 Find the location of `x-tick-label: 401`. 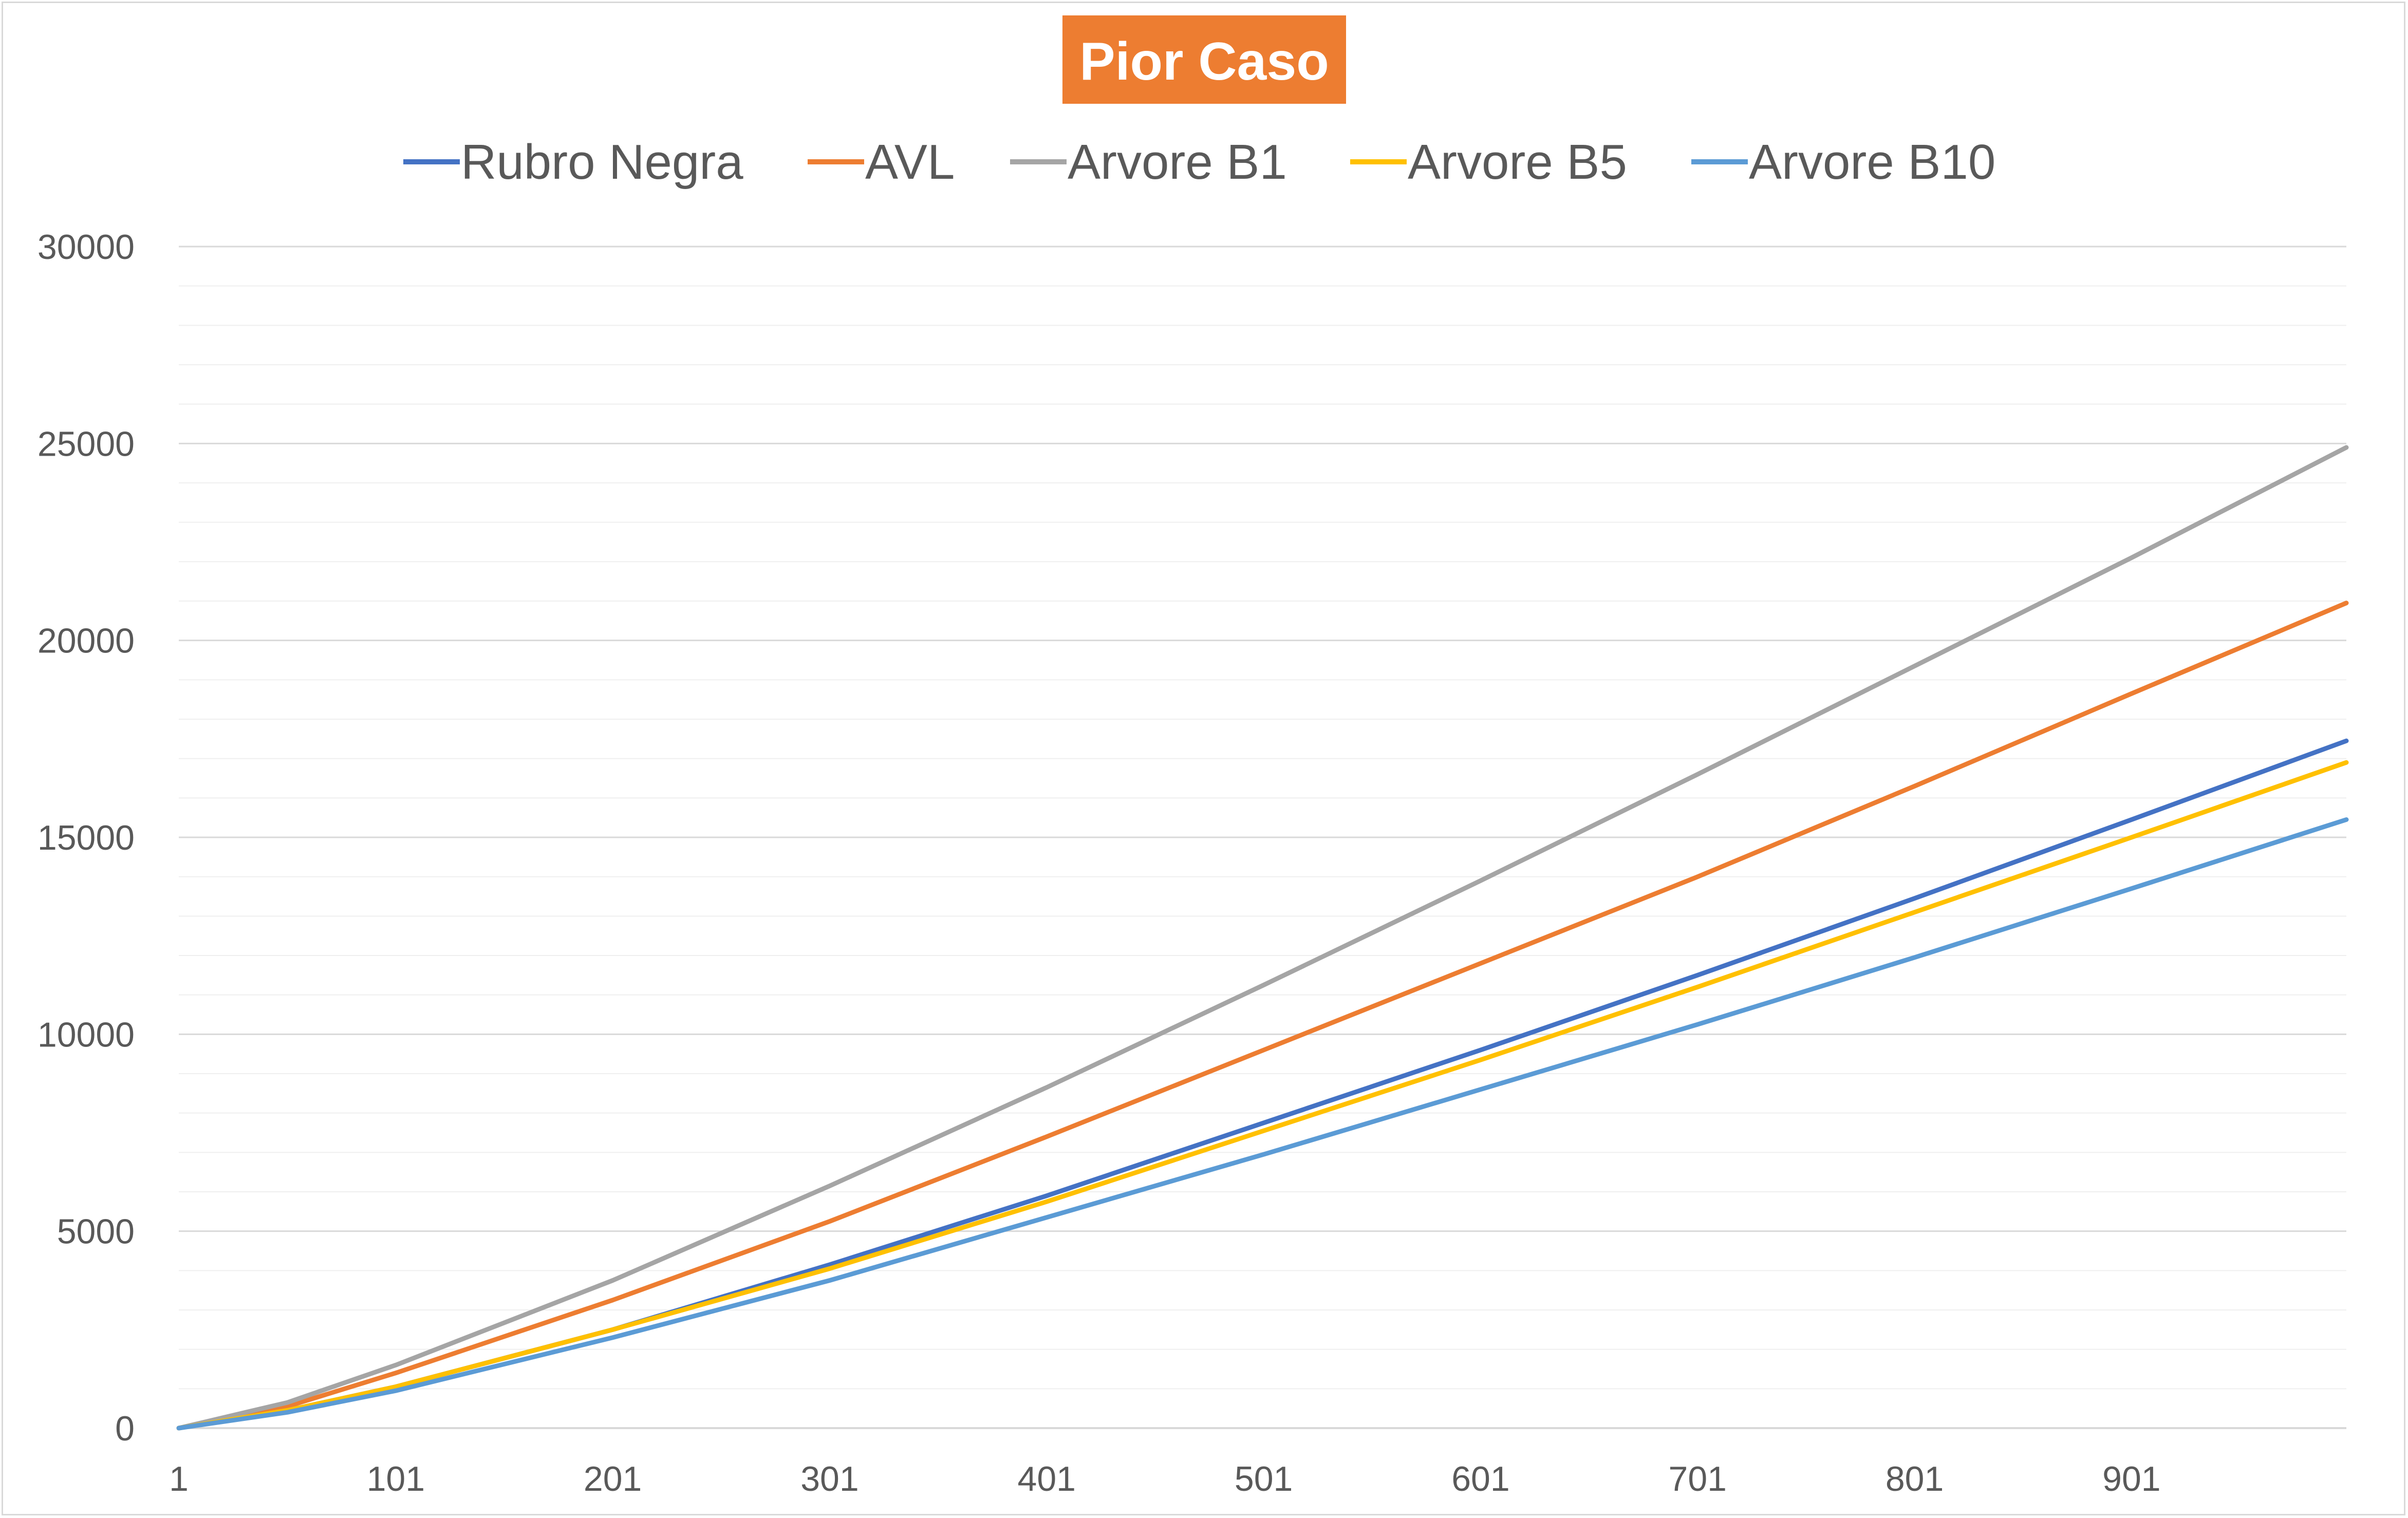

x-tick-label: 401 is located at coordinates (1047, 1479).